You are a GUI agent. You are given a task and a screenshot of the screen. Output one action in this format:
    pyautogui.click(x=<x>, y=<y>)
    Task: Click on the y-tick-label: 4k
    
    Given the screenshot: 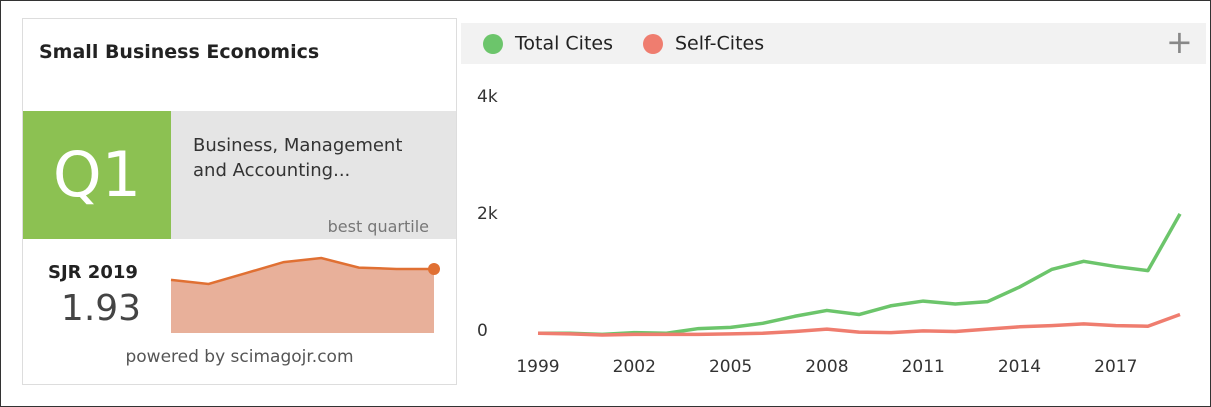 What is the action you would take?
    pyautogui.click(x=487, y=97)
    